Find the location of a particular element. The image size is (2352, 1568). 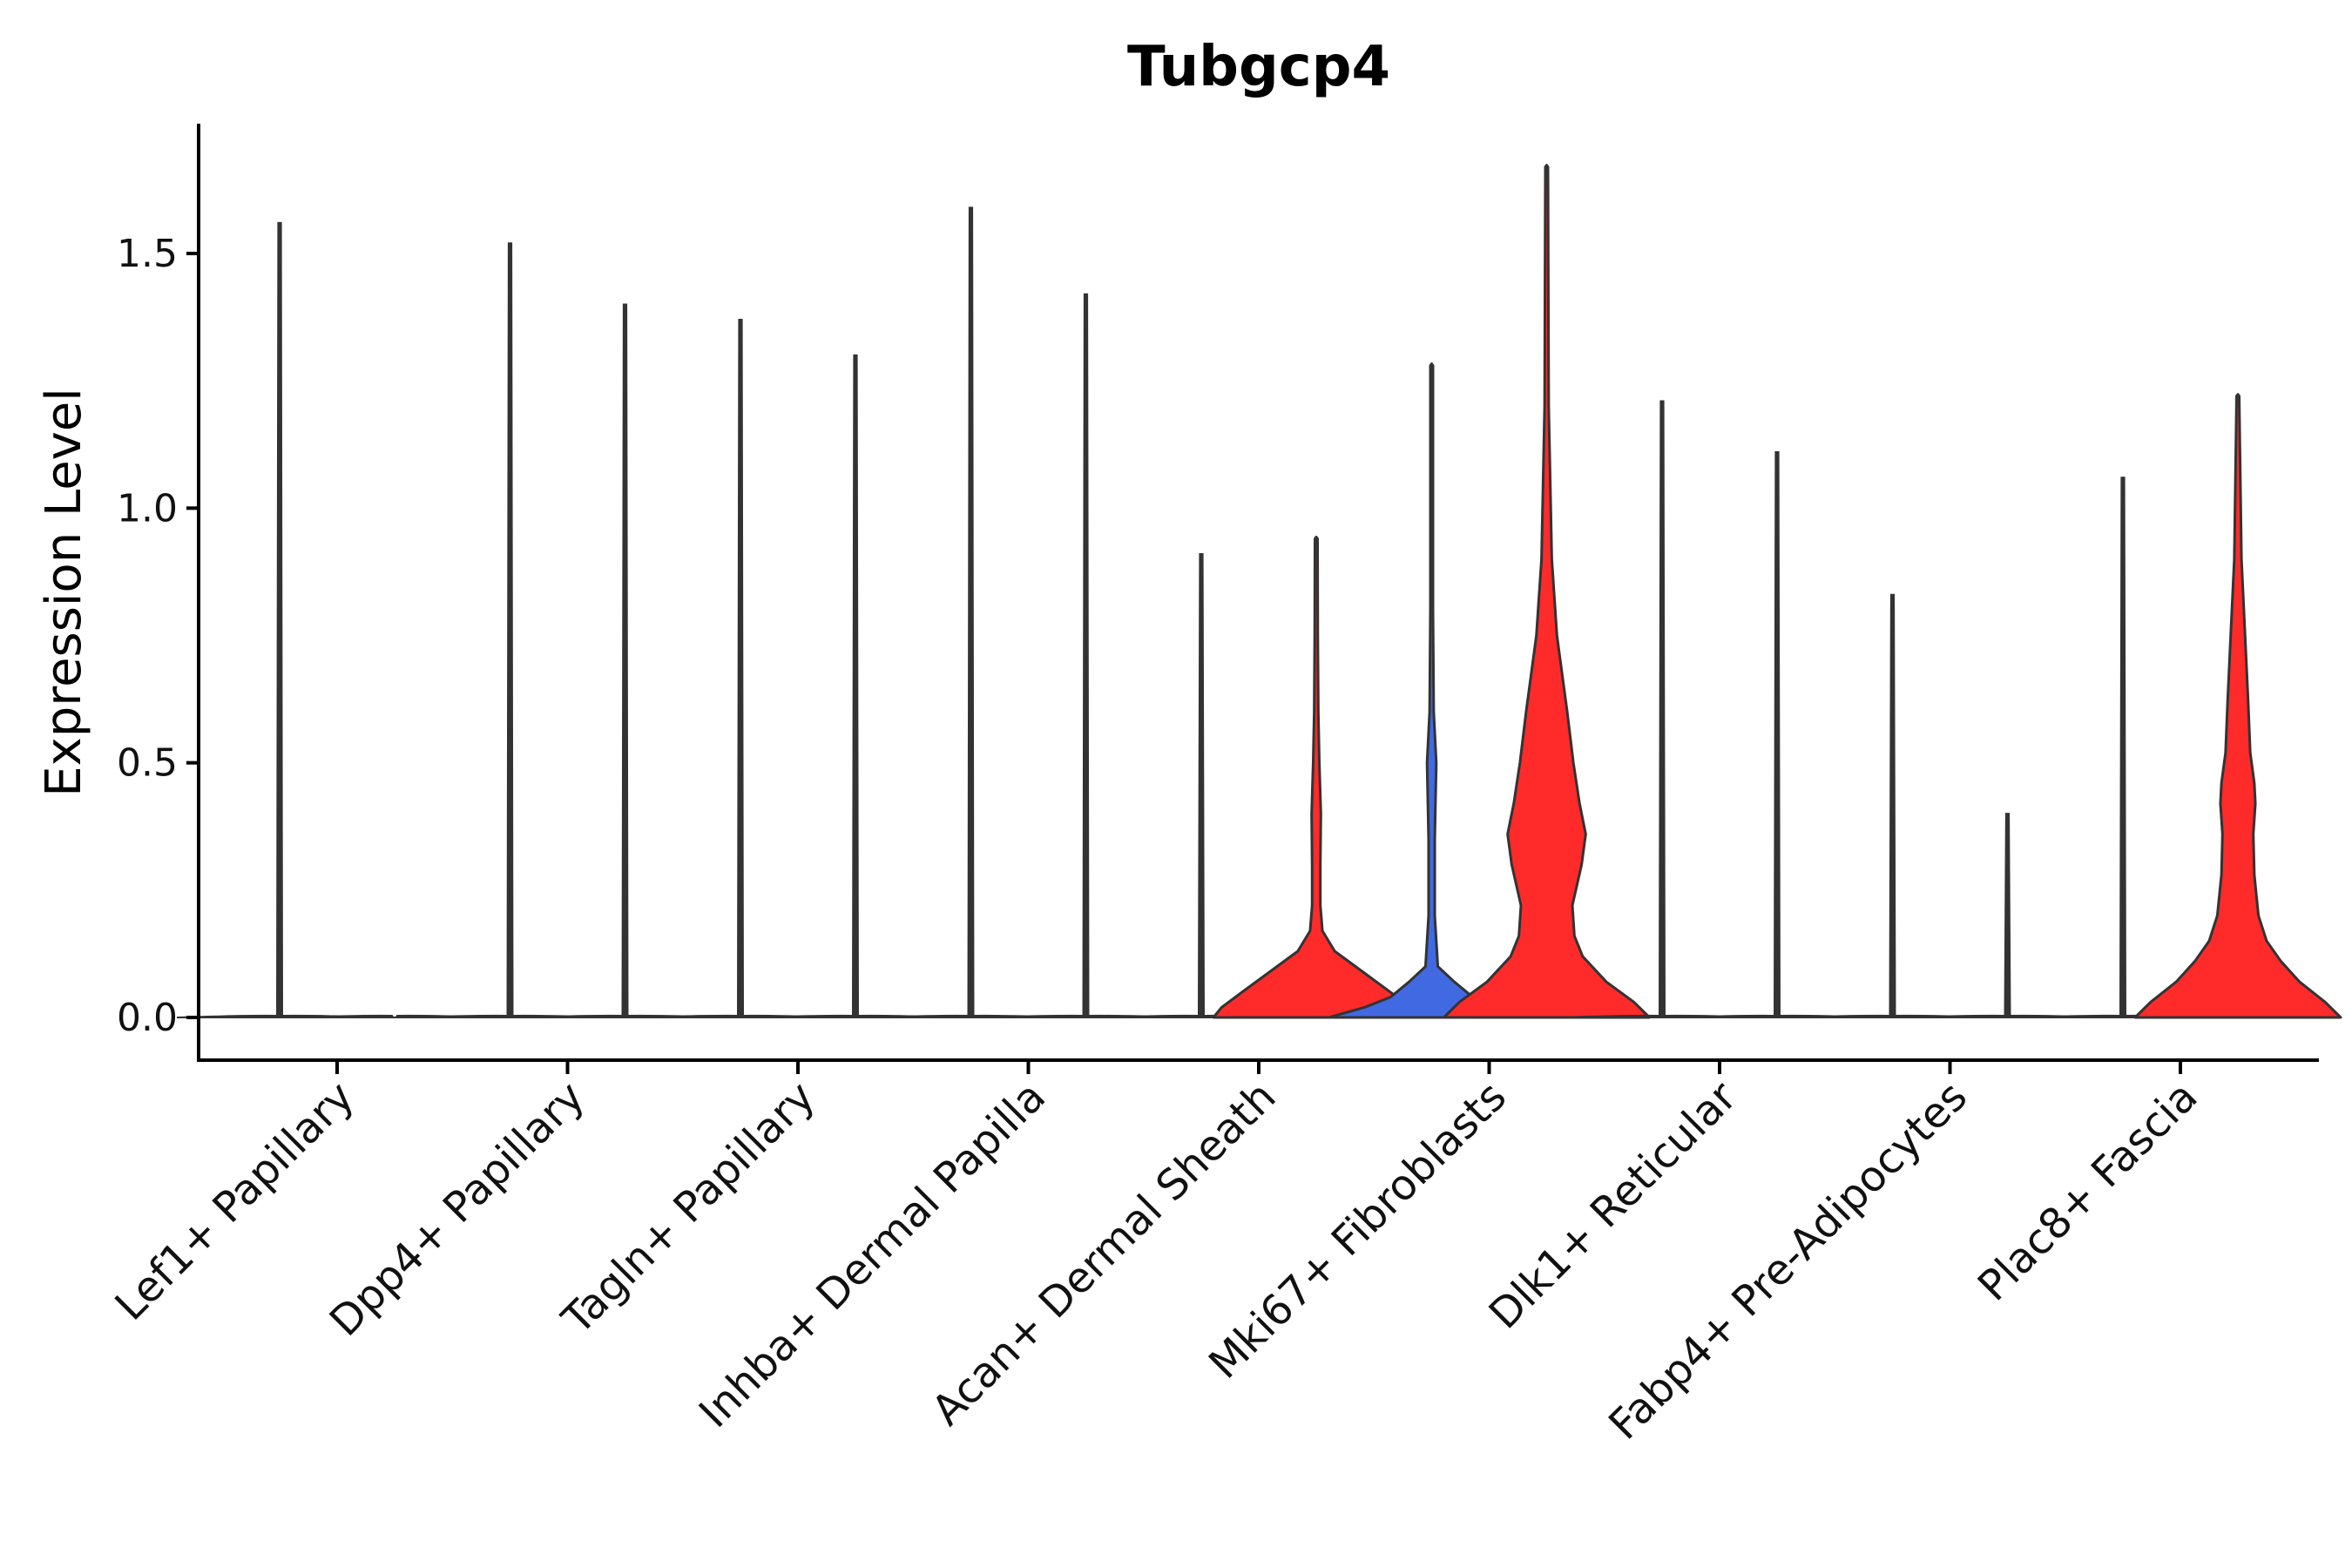

y-tick-label: 1.5 is located at coordinates (147, 254).